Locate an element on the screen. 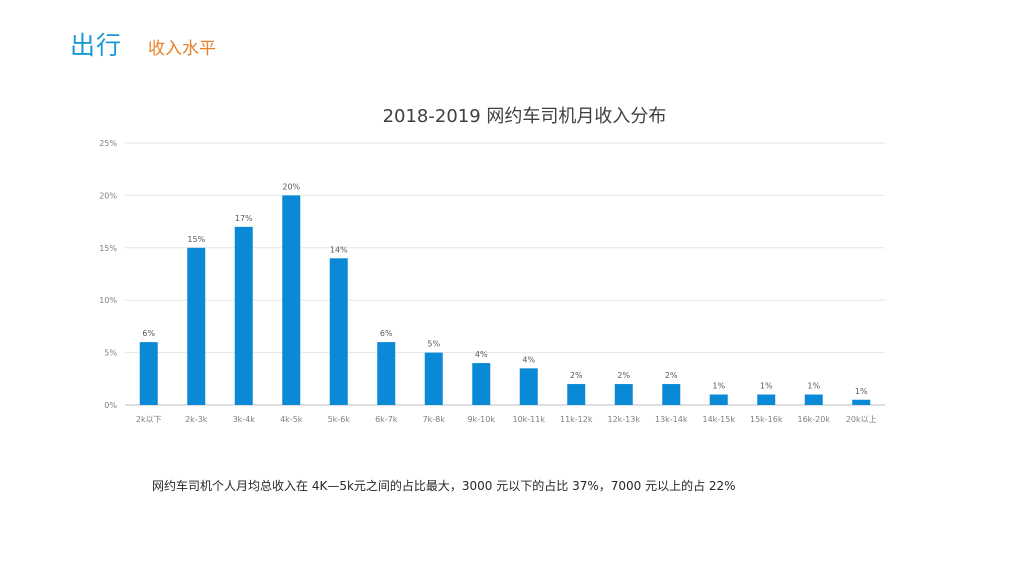 The height and width of the screenshot is (576, 1024). y-tick-label: 15% is located at coordinates (108, 248).